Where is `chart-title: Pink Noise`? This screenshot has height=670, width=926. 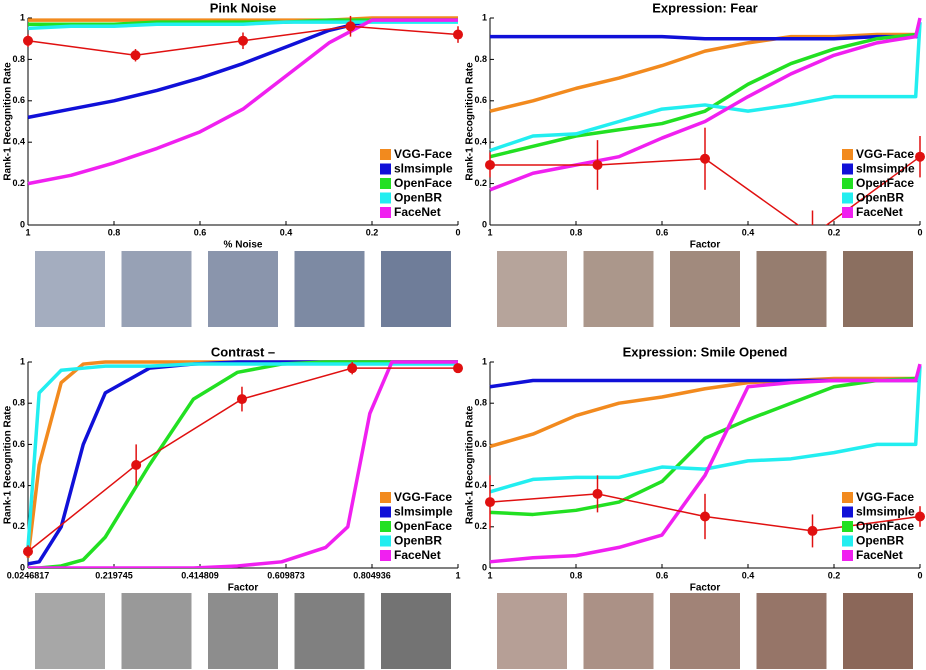
chart-title: Pink Noise is located at coordinates (243, 7).